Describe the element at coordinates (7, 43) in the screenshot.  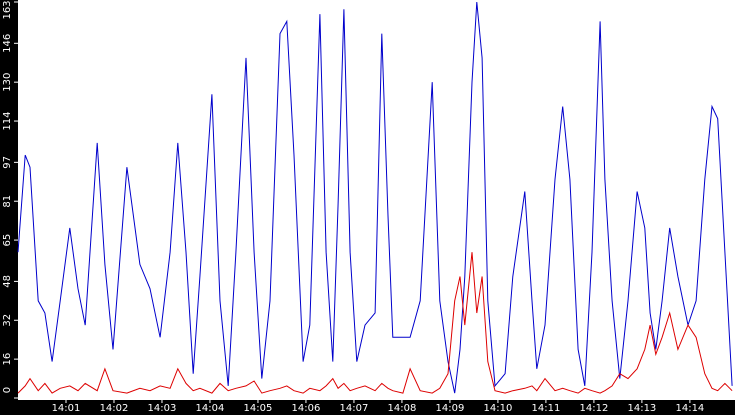
I see `y-tick-label: 146` at that location.